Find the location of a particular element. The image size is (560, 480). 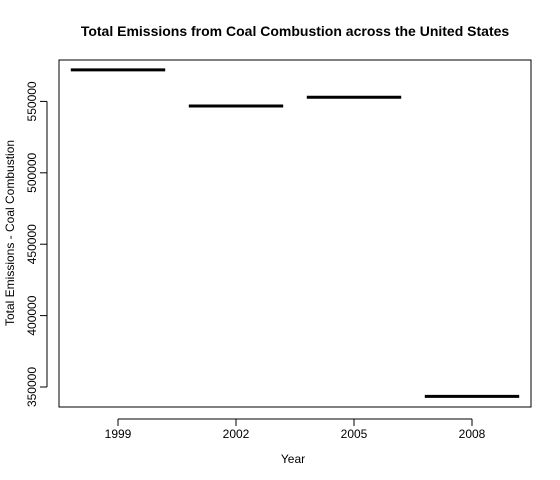

x-tick-label: 2008 is located at coordinates (472, 434).